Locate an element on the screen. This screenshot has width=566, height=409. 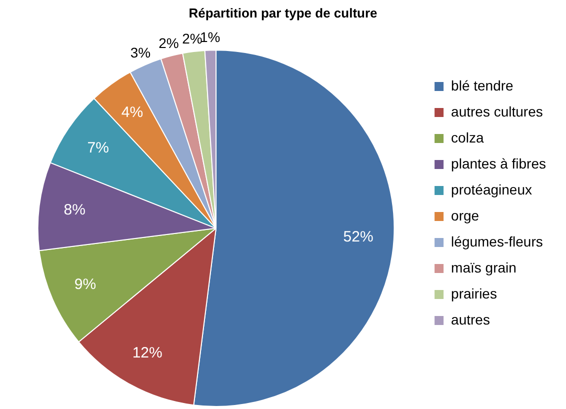
chart-title: Répartition par type de culture is located at coordinates (283, 12).